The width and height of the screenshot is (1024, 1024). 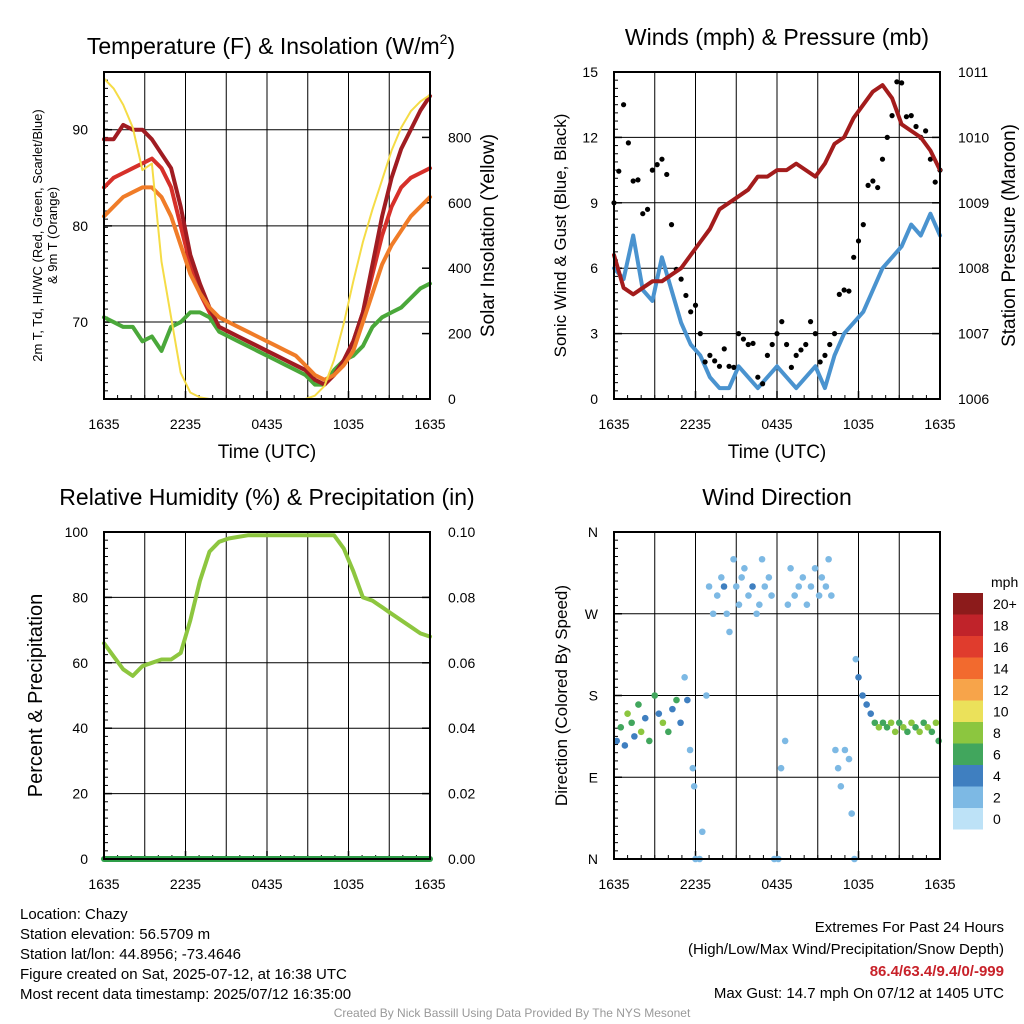 I want to click on x-tick-label: 1035, so click(x=348, y=884).